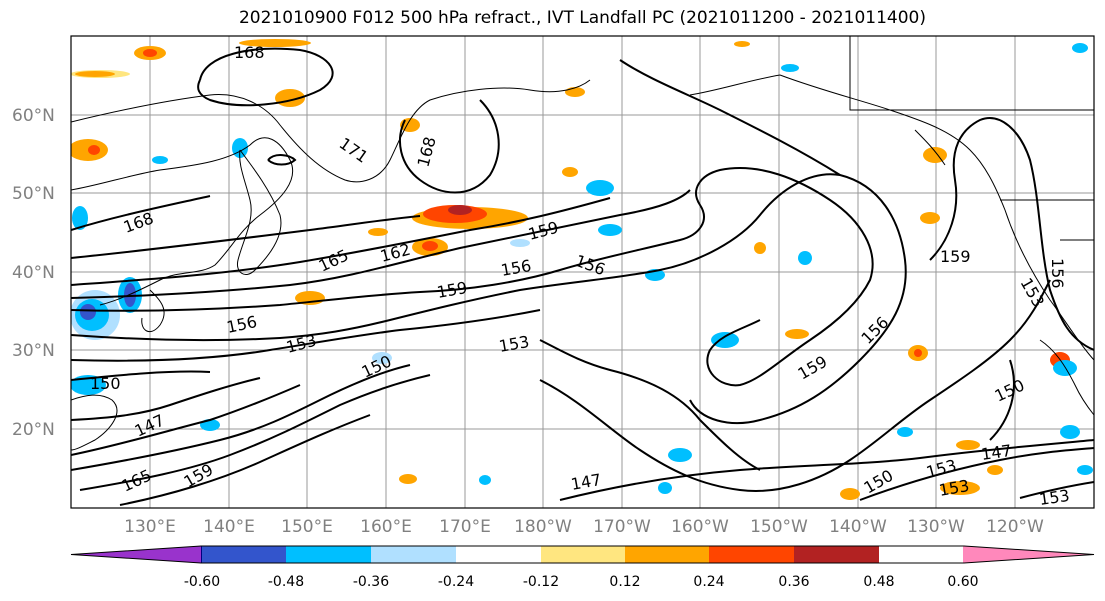  I want to click on contour-label: 150, so click(105, 383).